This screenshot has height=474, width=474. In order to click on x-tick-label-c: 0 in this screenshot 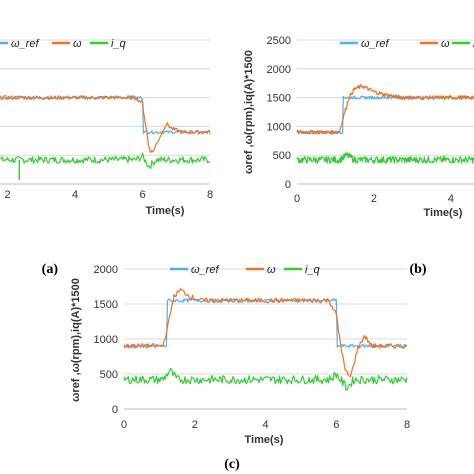, I will do `click(124, 425)`.